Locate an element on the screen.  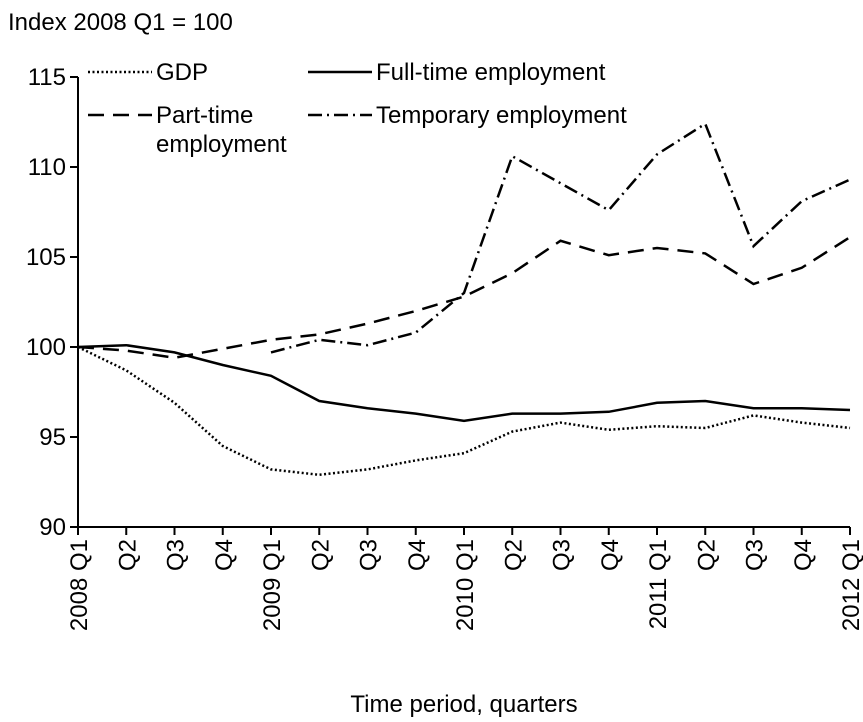
x-axis-label: Time period, quarters is located at coordinates (463, 704).